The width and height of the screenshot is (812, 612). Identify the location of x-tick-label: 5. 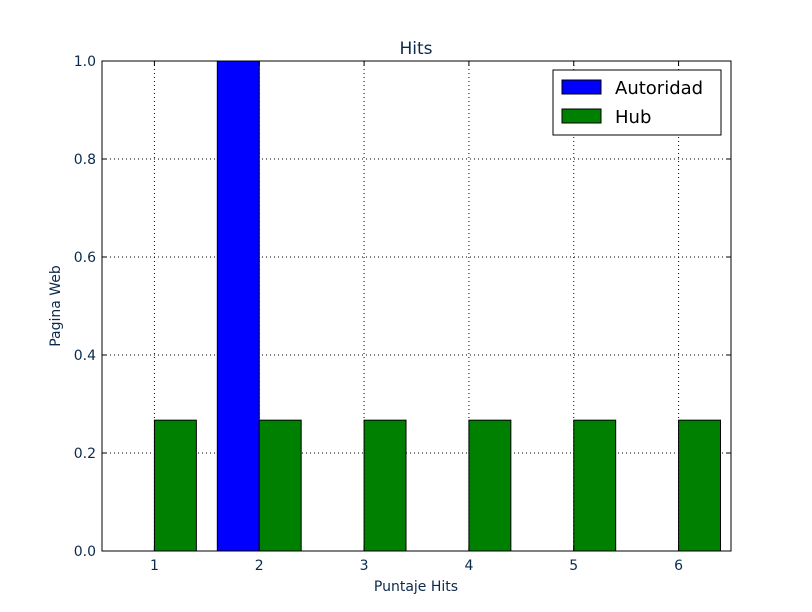
(573, 566).